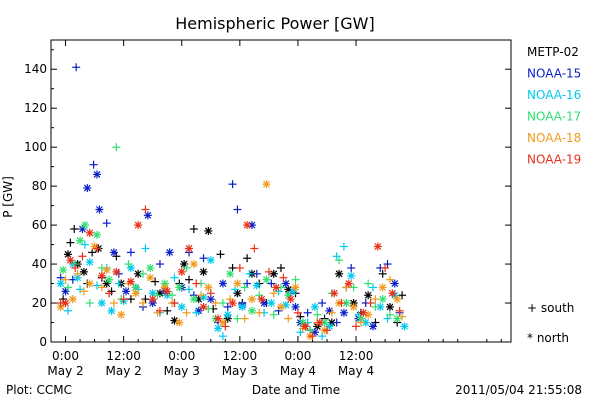 The height and width of the screenshot is (400, 600). What do you see at coordinates (39, 186) in the screenshot?
I see `y-tick-label: 80` at bounding box center [39, 186].